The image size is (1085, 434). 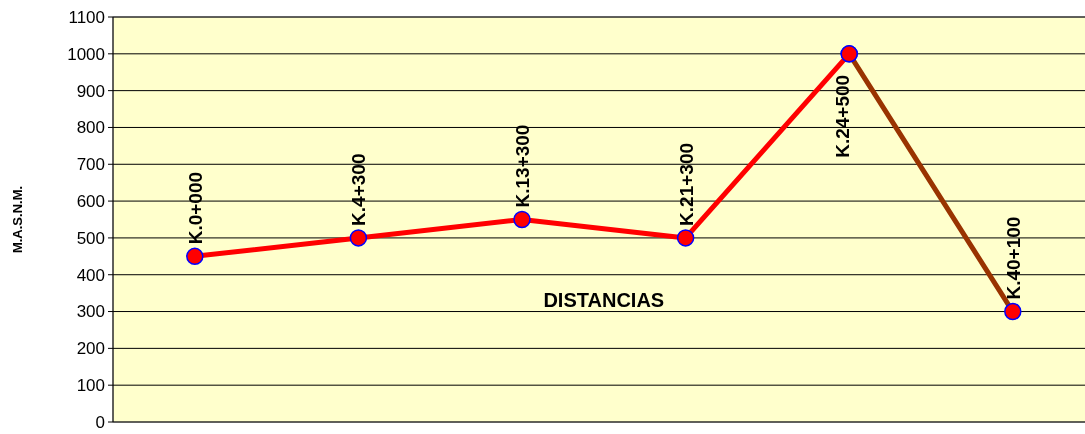 What do you see at coordinates (195, 208) in the screenshot?
I see `x-tick-label: K.0+000` at bounding box center [195, 208].